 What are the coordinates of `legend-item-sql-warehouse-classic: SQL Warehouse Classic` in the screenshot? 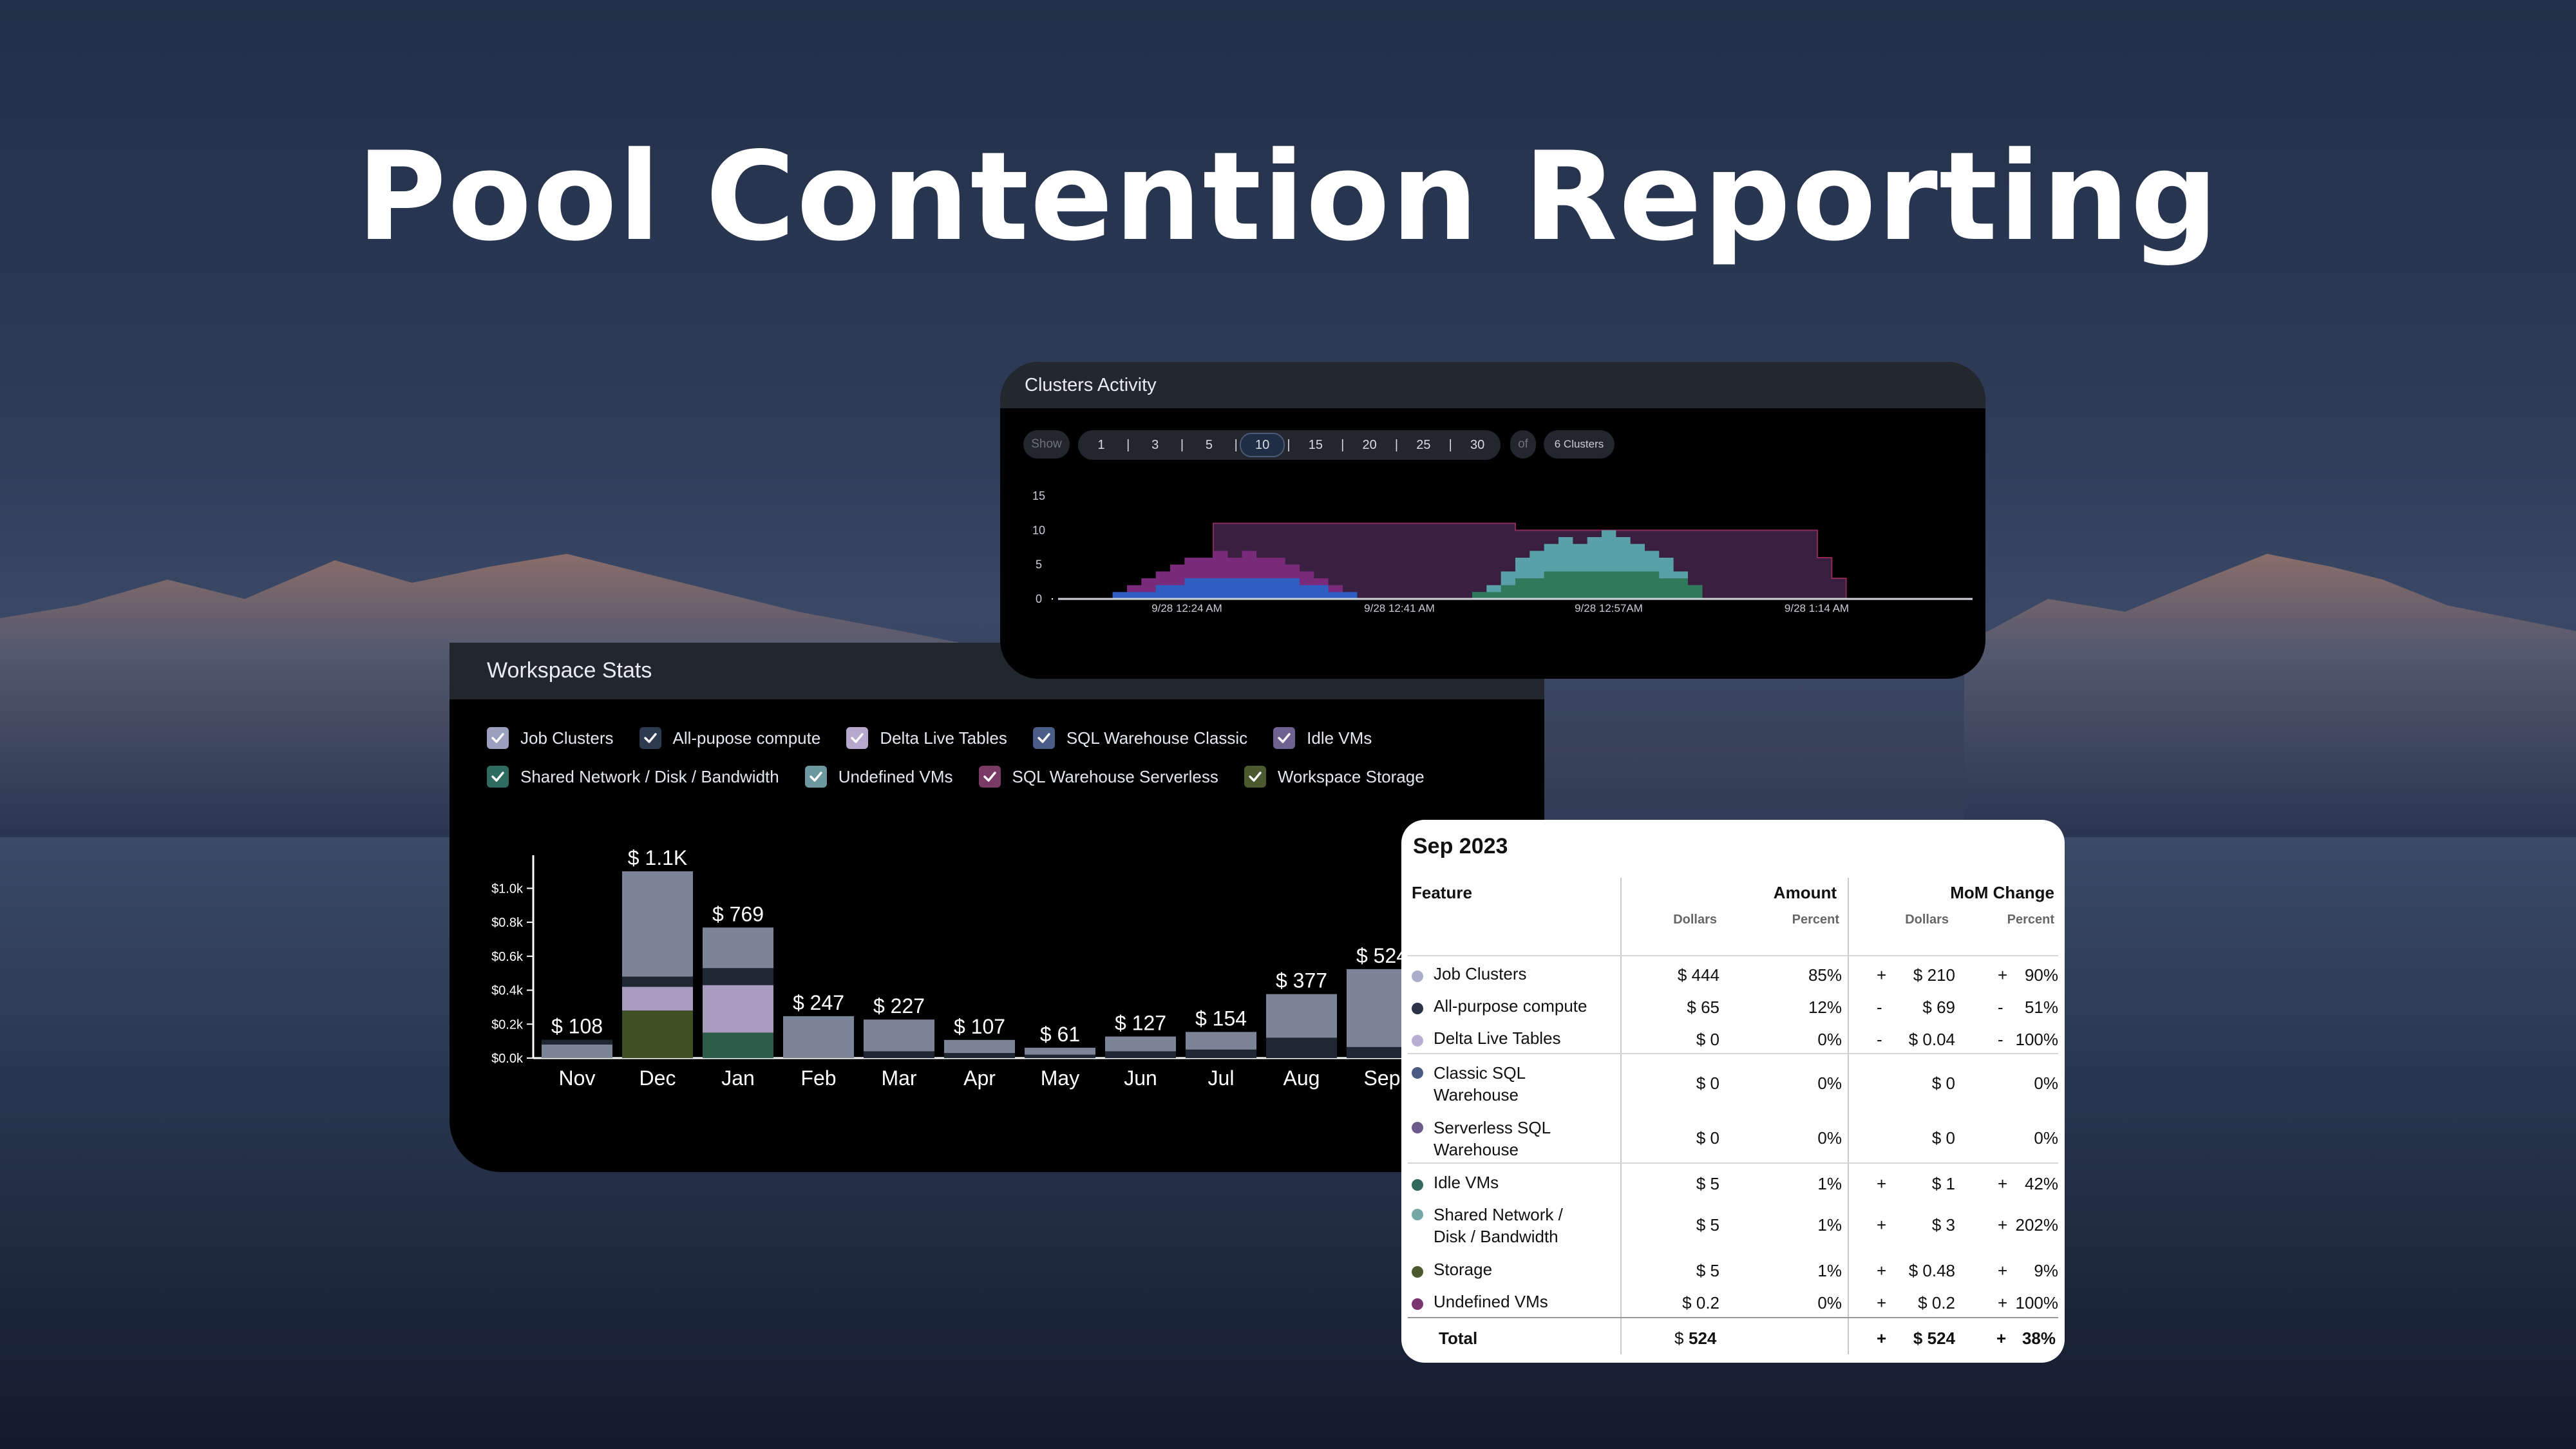 It's located at (1140, 738).